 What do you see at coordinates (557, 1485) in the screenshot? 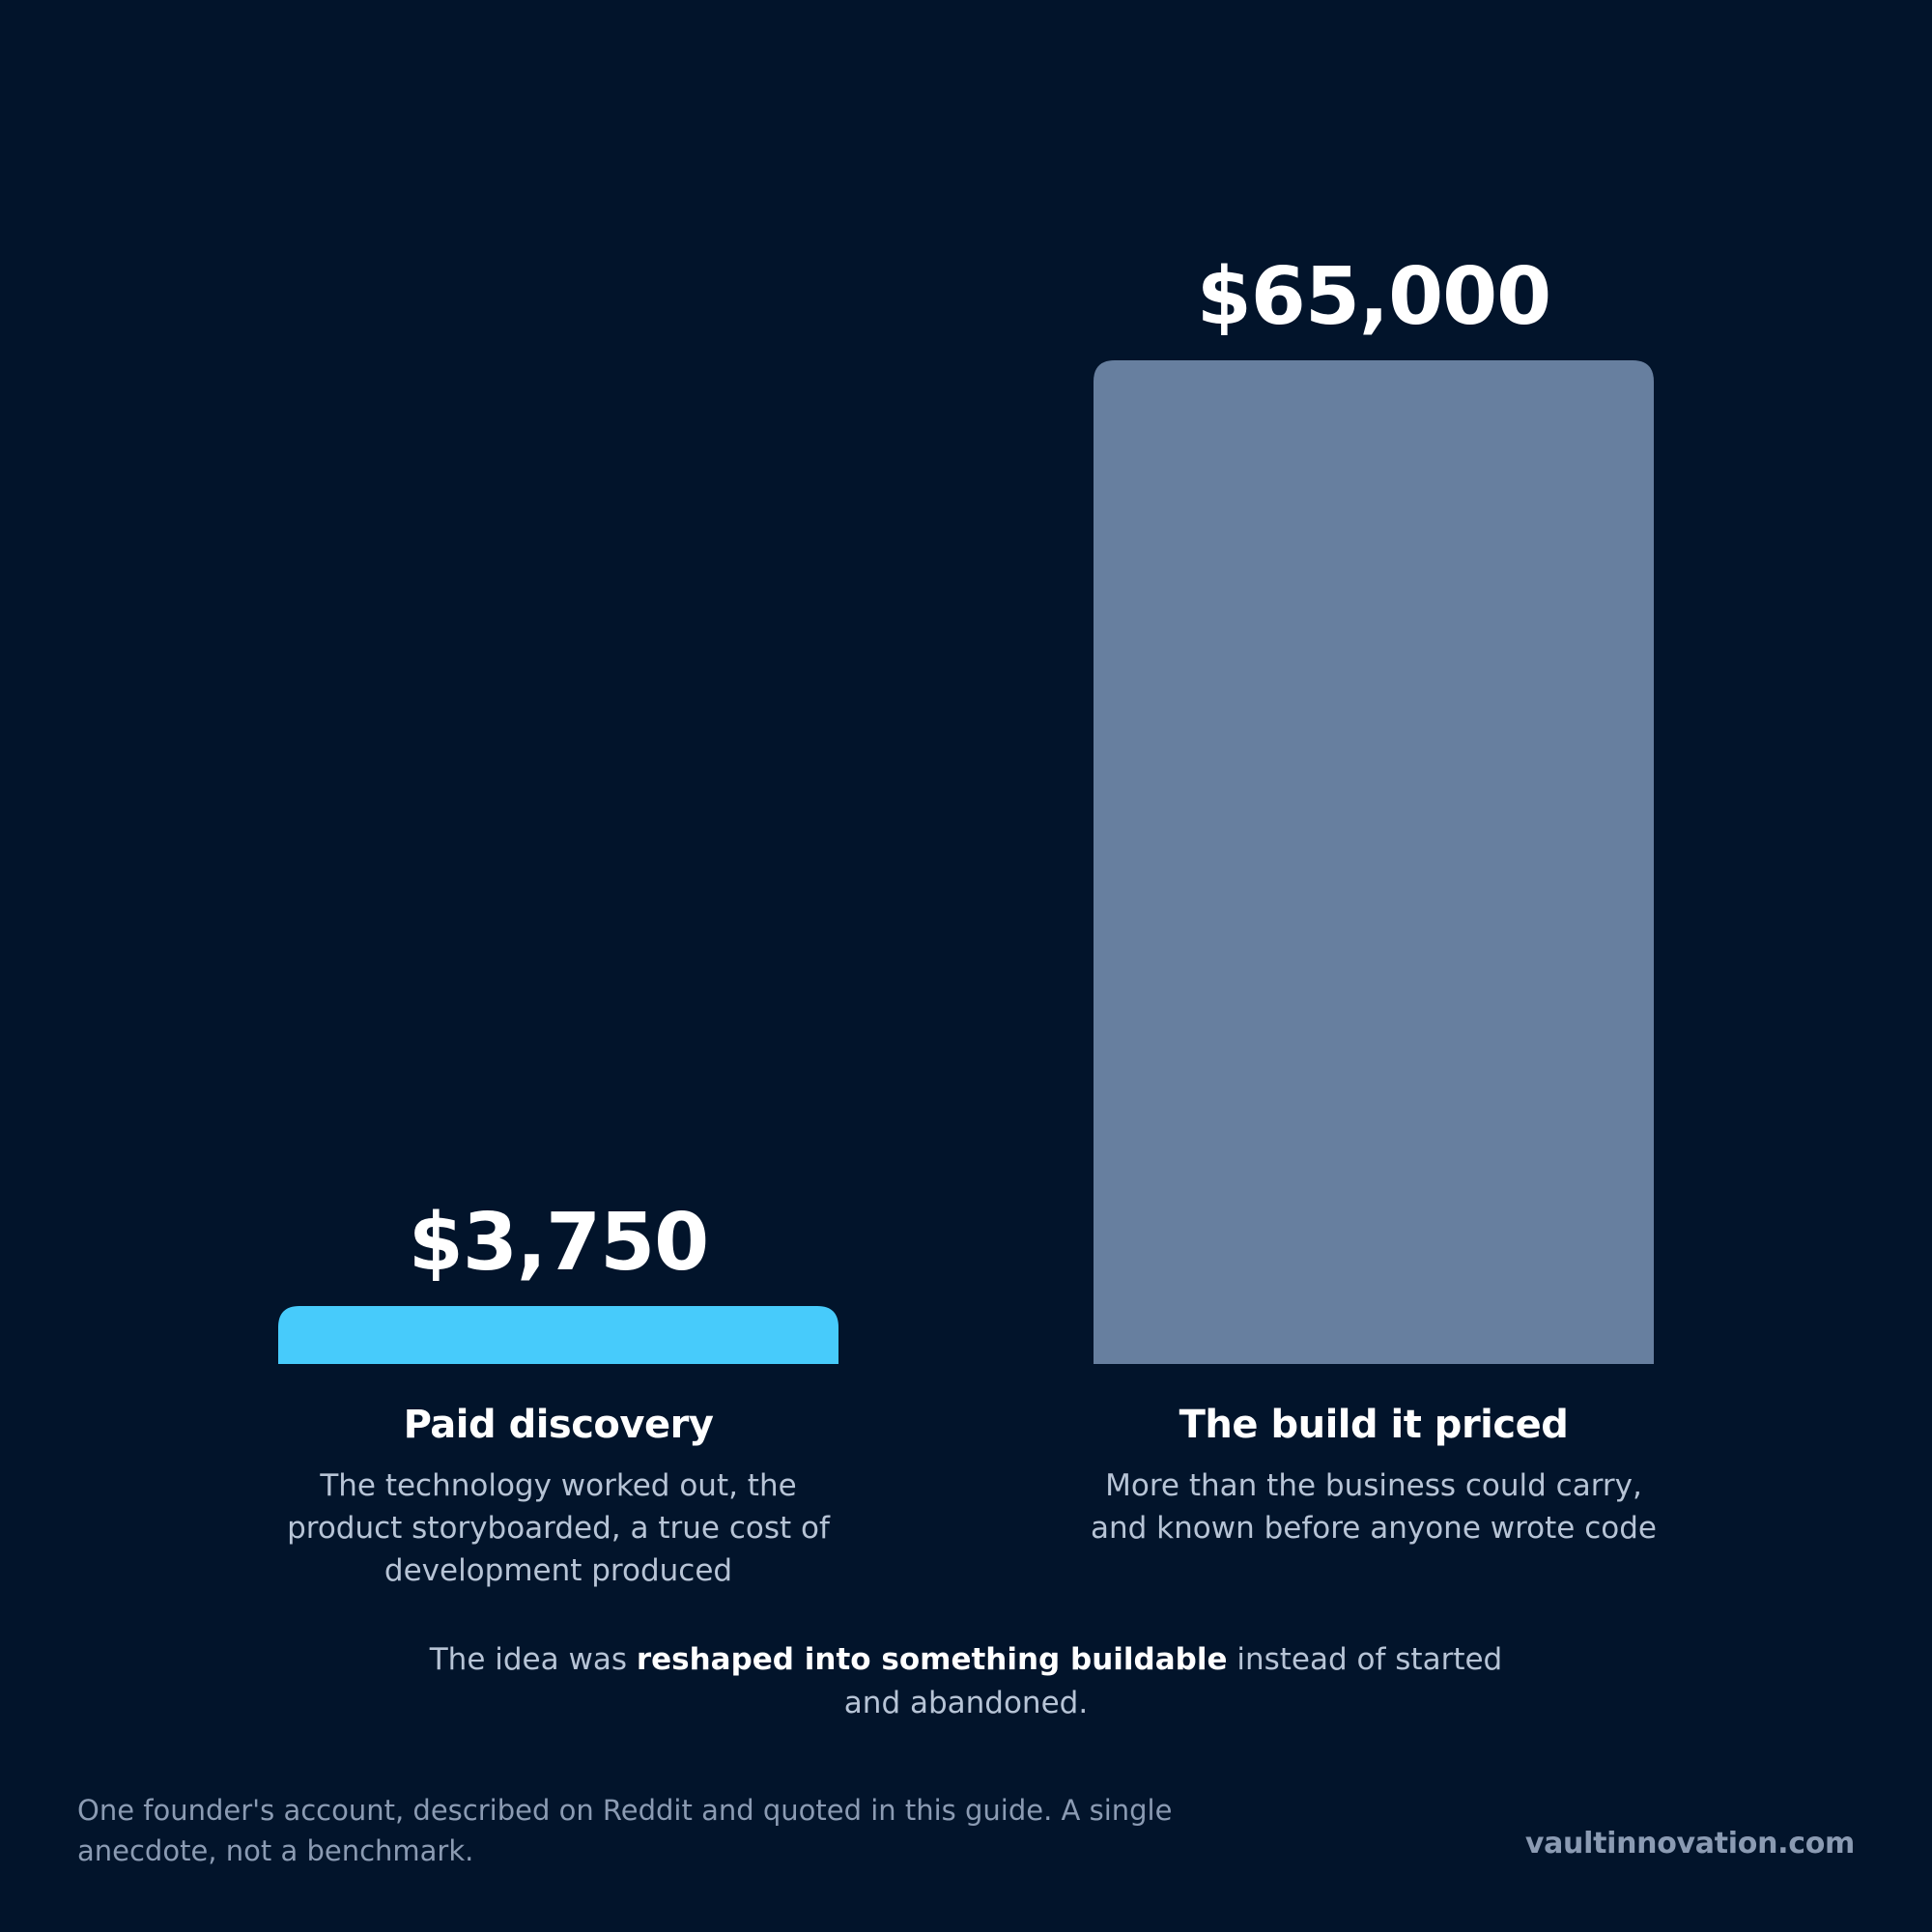
I see `category-description-paid-discovery: The technology worked out, the` at bounding box center [557, 1485].